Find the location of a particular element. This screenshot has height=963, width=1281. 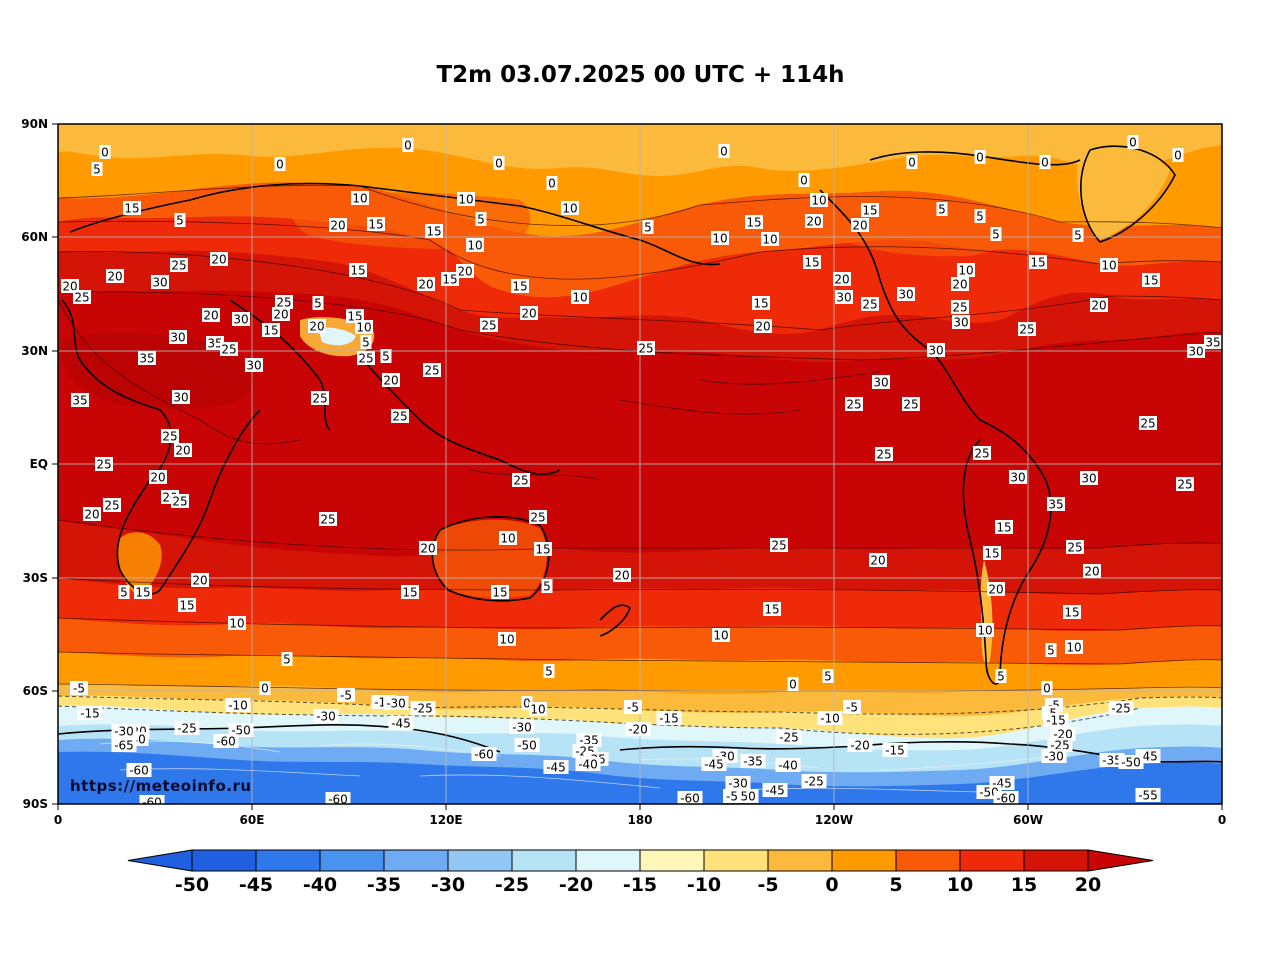

contour-label-text: -50 is located at coordinates (1131, 763).